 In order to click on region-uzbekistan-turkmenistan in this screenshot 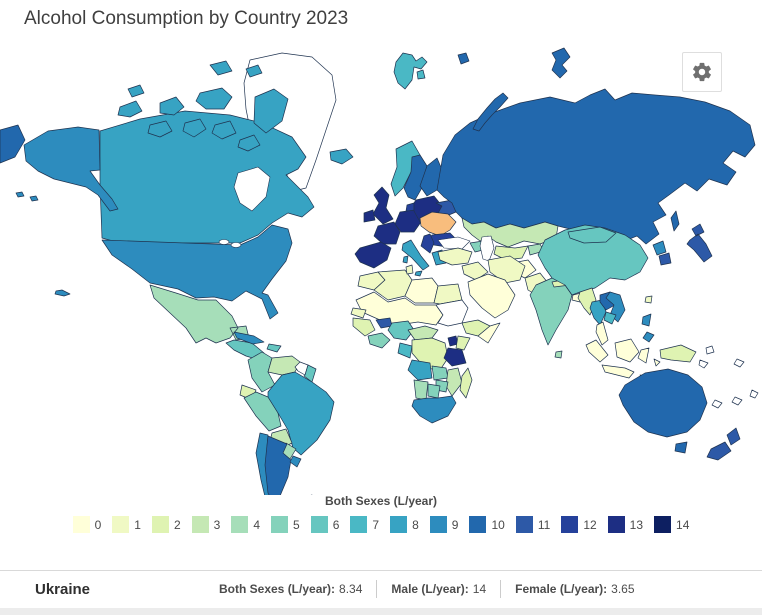, I will do `click(511, 253)`.